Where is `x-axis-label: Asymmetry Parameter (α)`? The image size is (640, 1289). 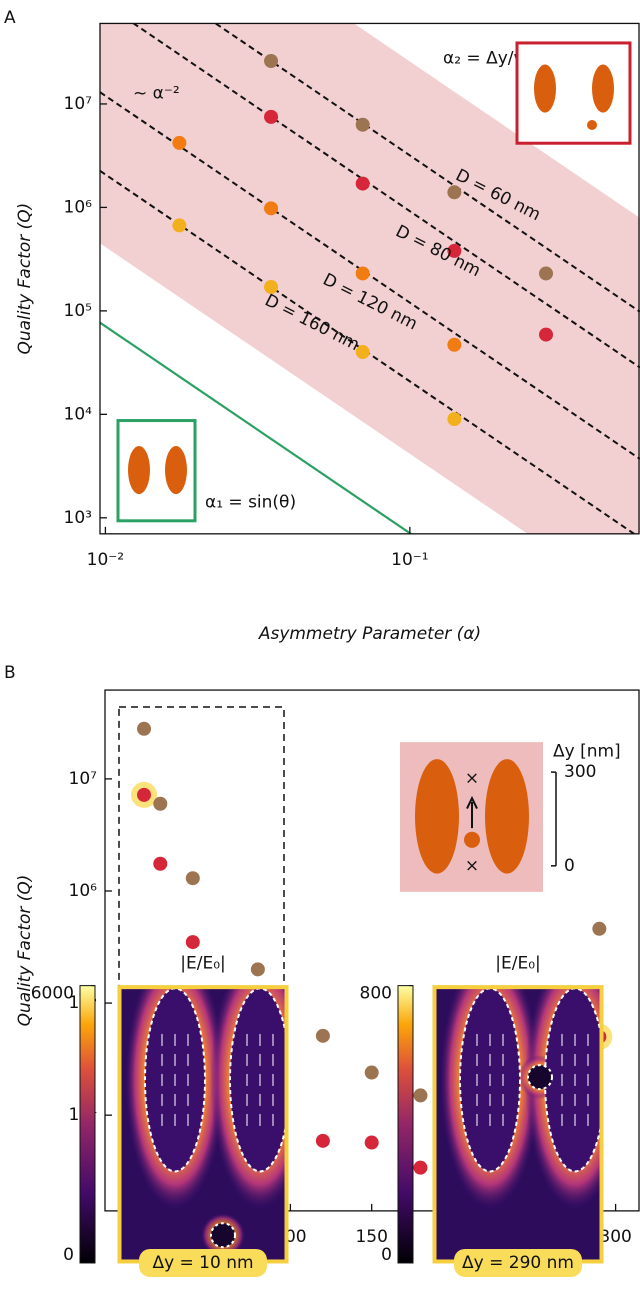
x-axis-label: Asymmetry Parameter (α) is located at coordinates (369, 634).